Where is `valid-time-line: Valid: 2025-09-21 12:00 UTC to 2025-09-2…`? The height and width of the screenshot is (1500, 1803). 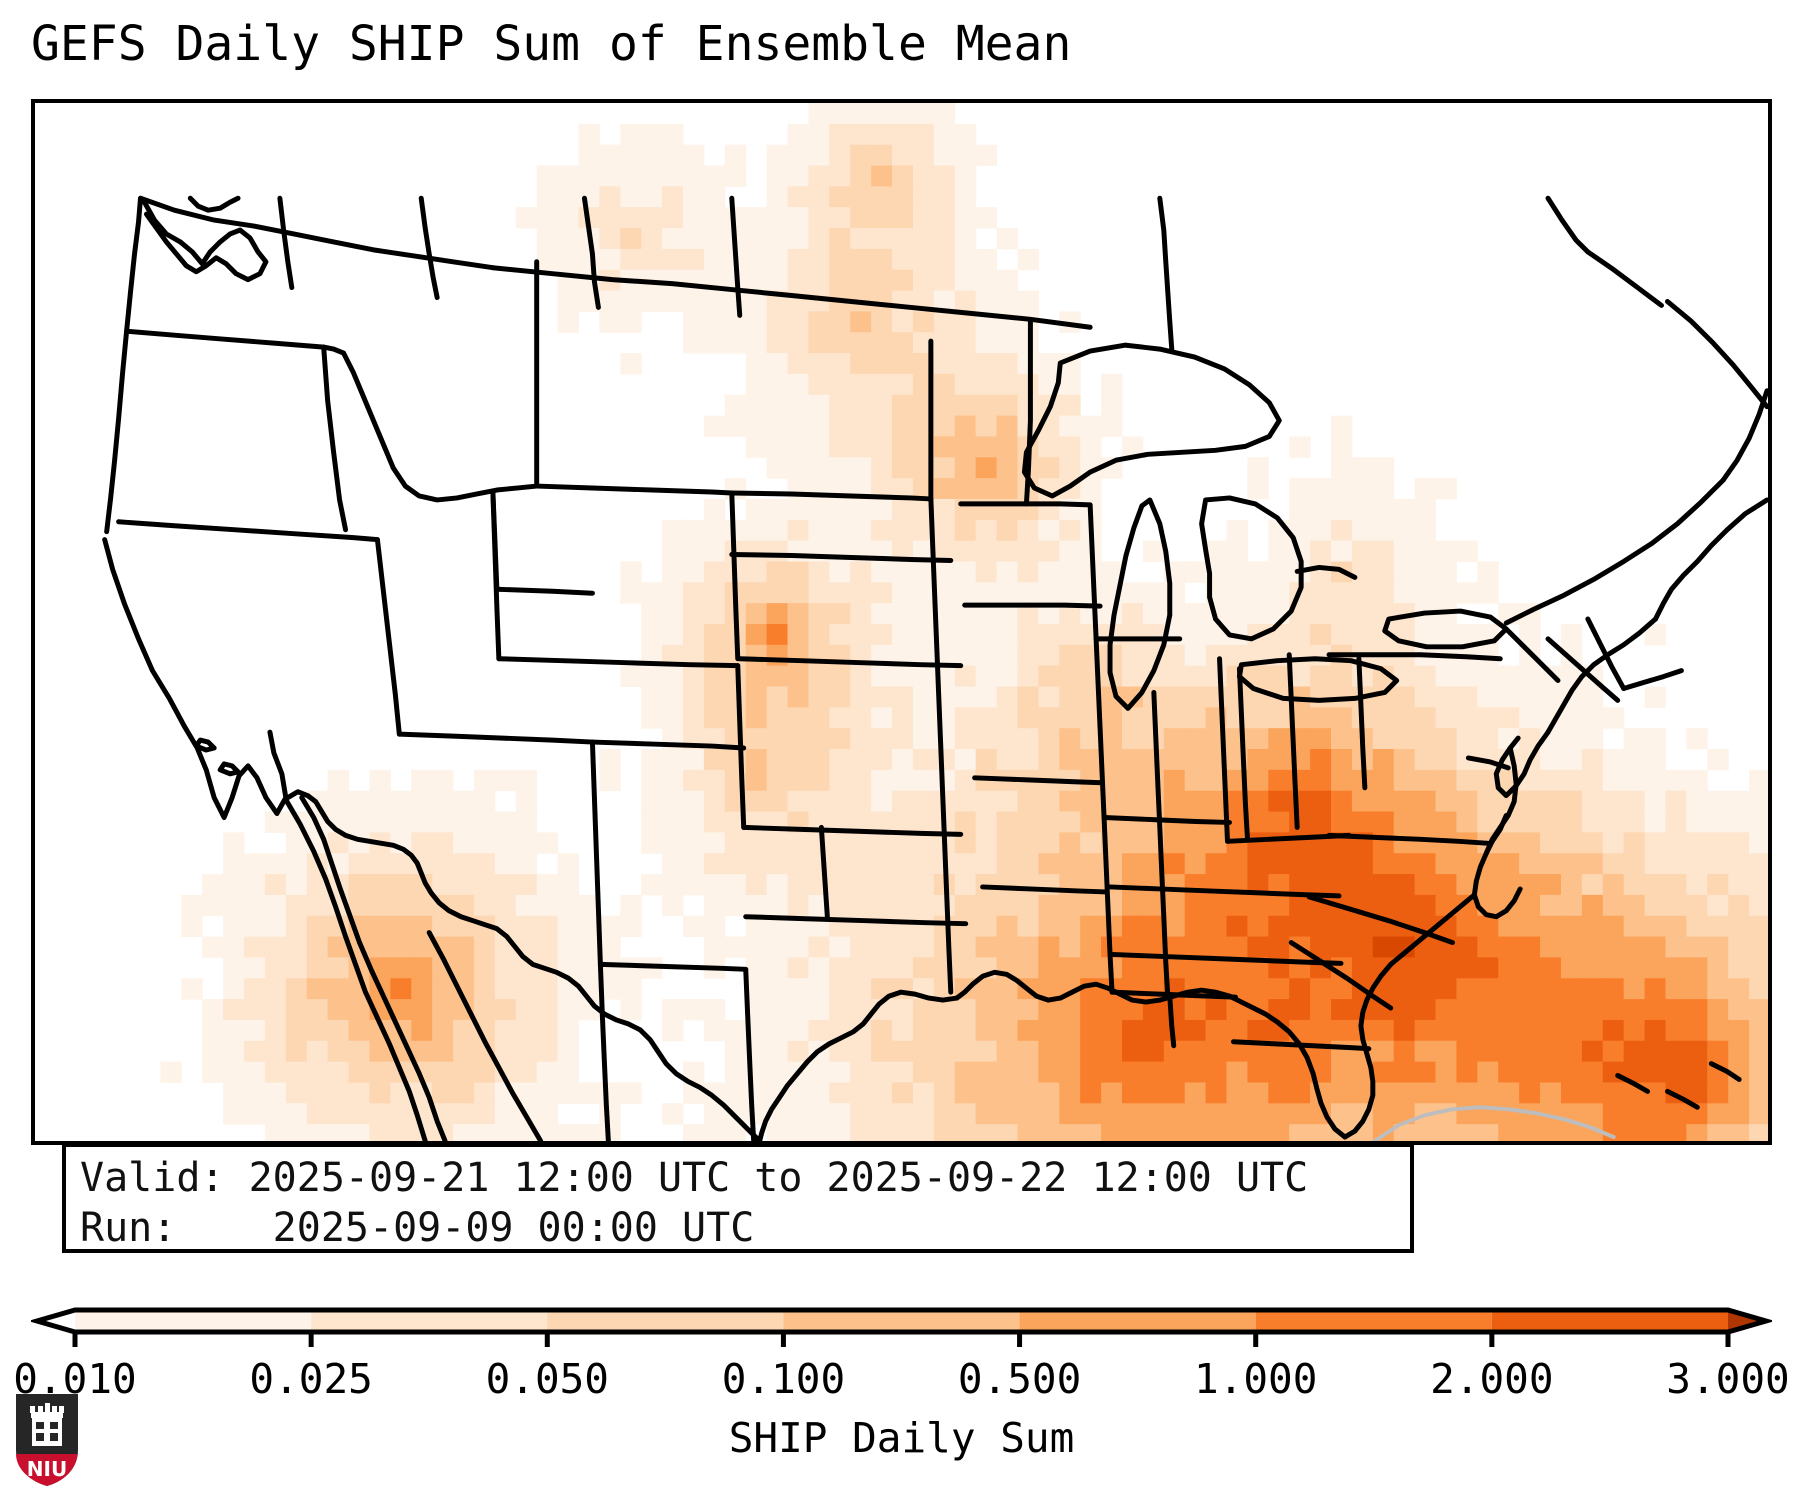 valid-time-line: Valid: 2025-09-21 12:00 UTC to 2025-09-2… is located at coordinates (694, 1178).